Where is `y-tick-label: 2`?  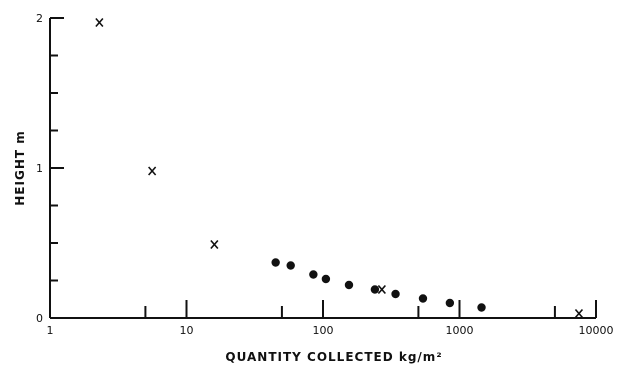
y-tick-label: 2 is located at coordinates (39, 18).